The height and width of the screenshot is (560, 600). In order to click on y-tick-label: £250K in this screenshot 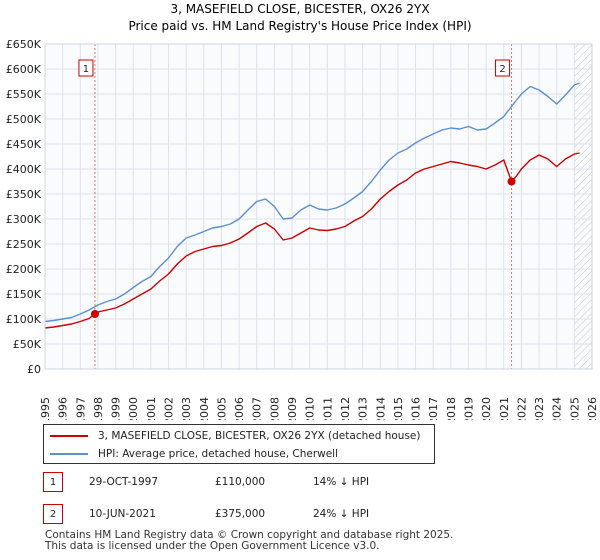, I will do `click(24, 244)`.